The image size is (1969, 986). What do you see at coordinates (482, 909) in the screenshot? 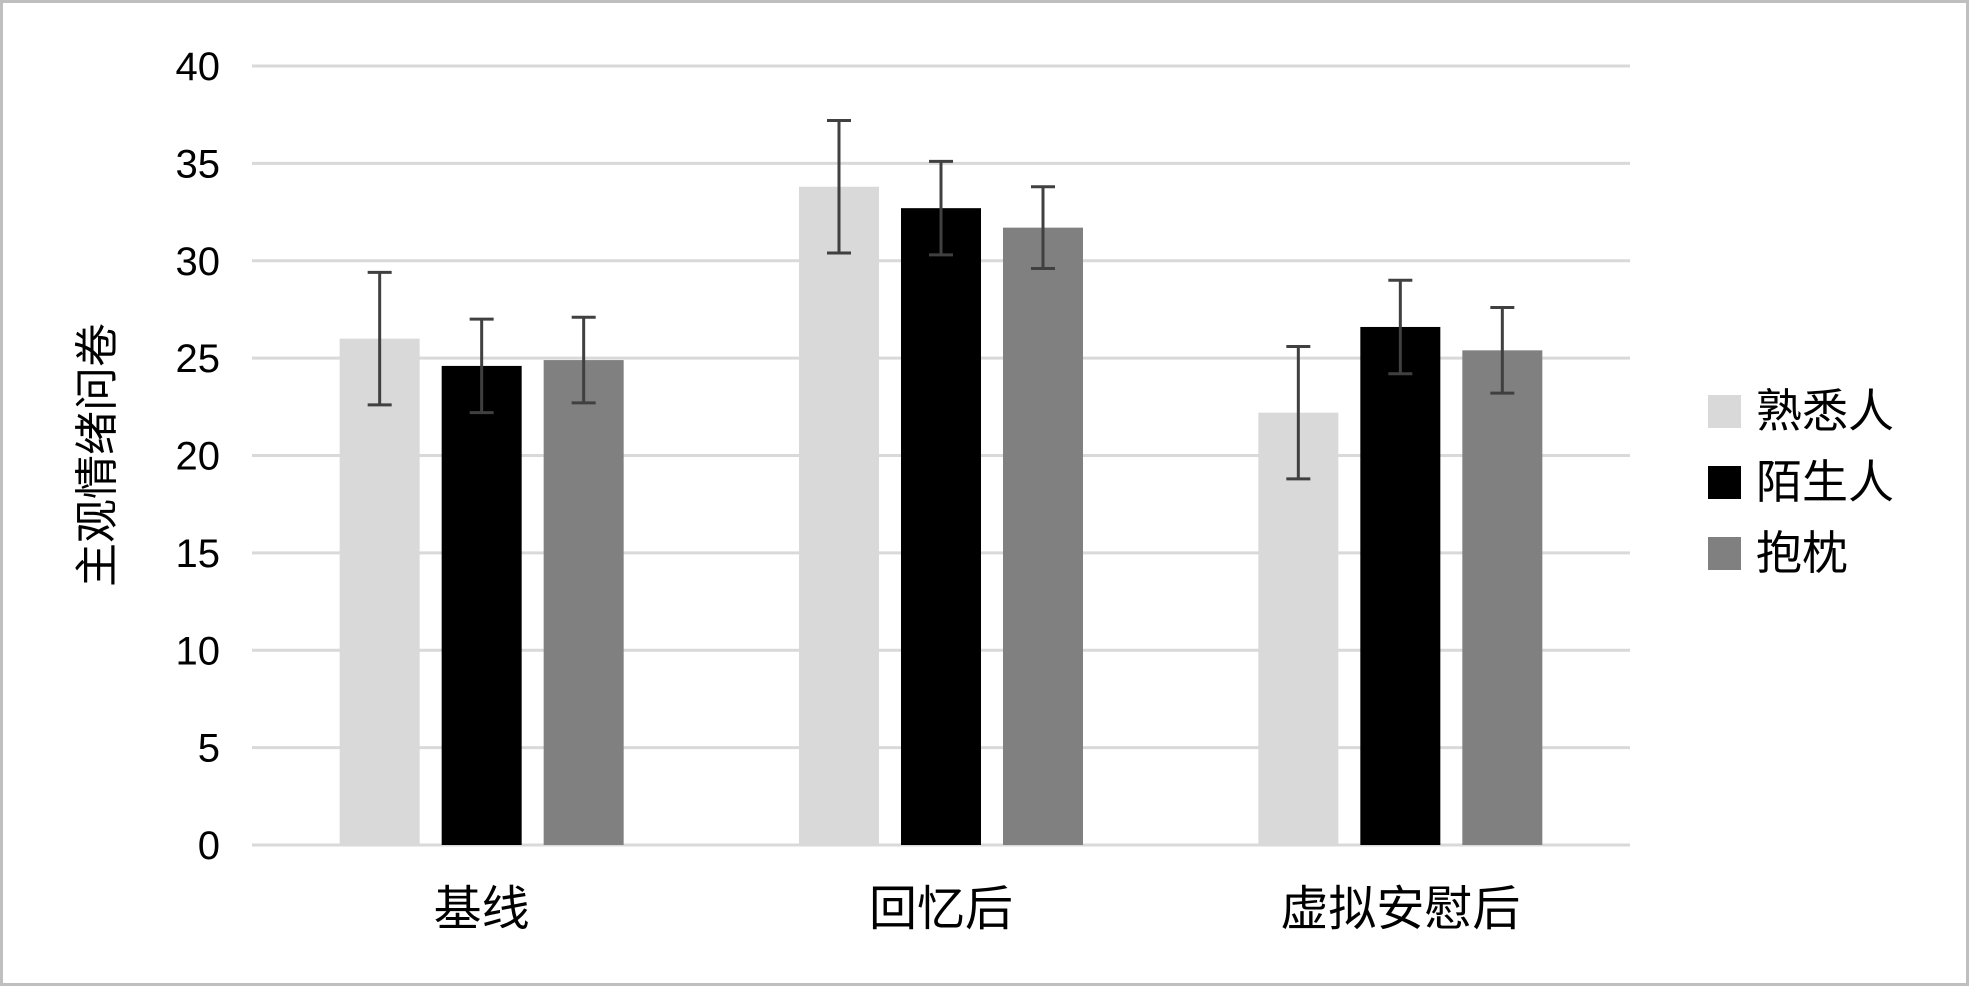
I see `x-category-label: 基线` at bounding box center [482, 909].